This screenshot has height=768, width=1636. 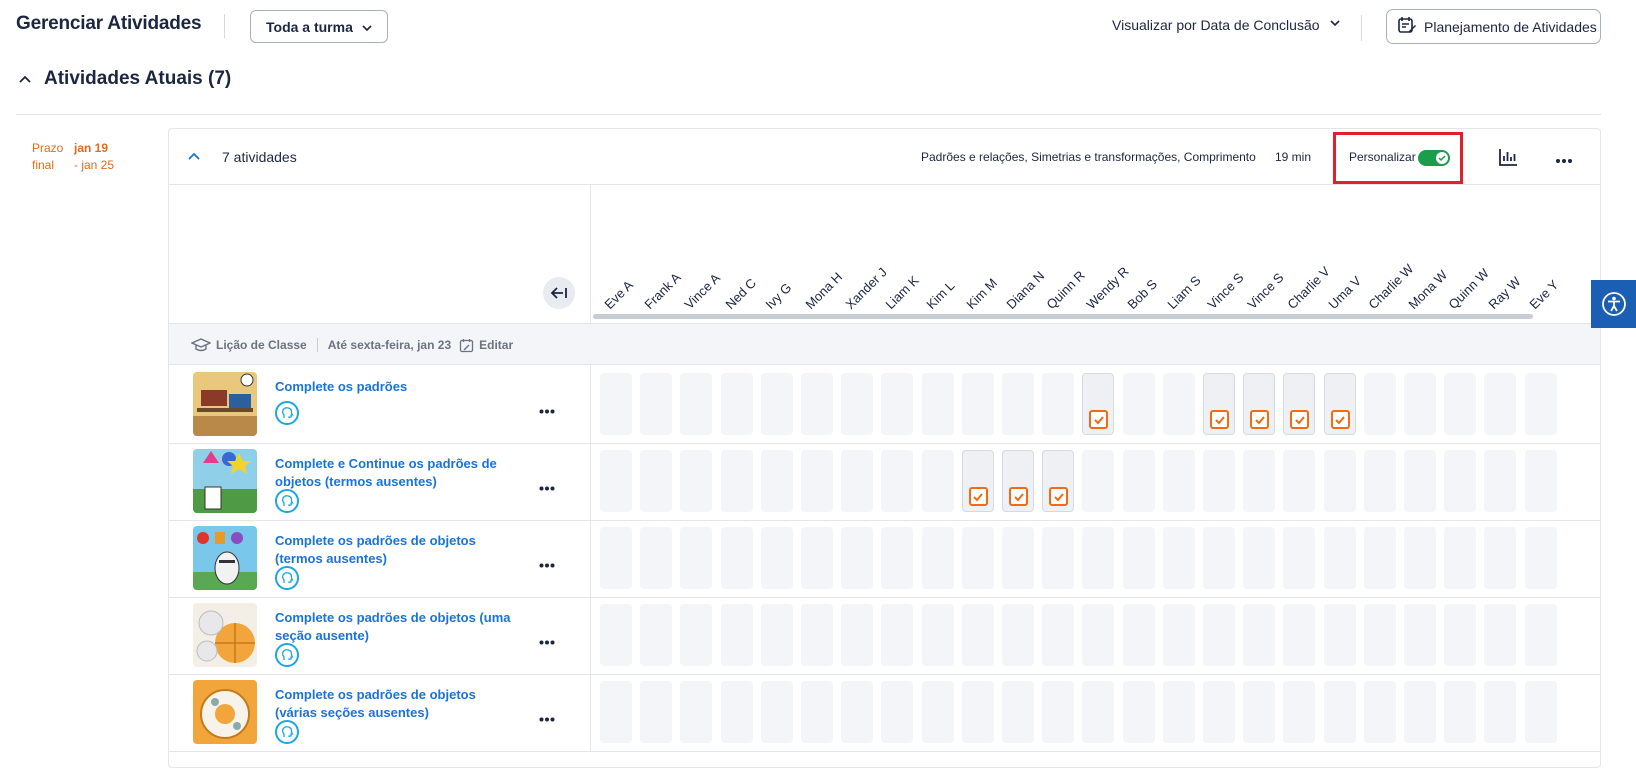 What do you see at coordinates (740, 293) in the screenshot?
I see `student-name: Ned C` at bounding box center [740, 293].